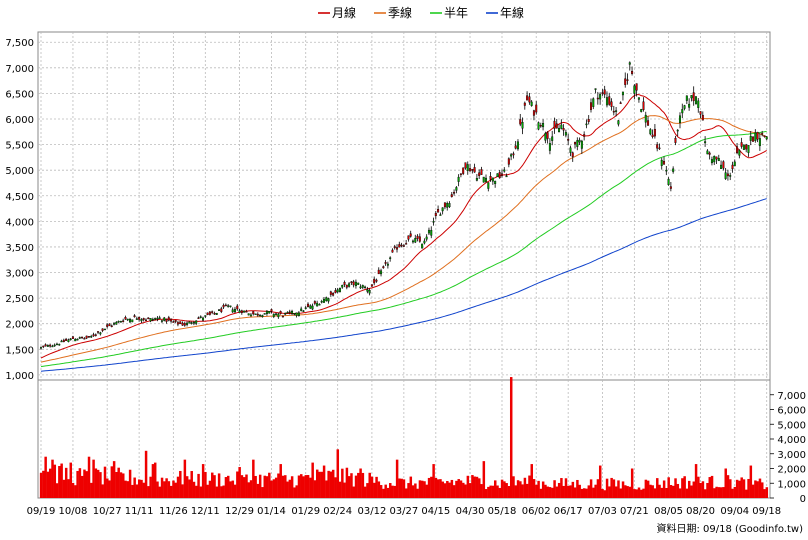 The image size is (808, 540). What do you see at coordinates (19, 248) in the screenshot?
I see `price-tick-label: 3,500` at bounding box center [19, 248].